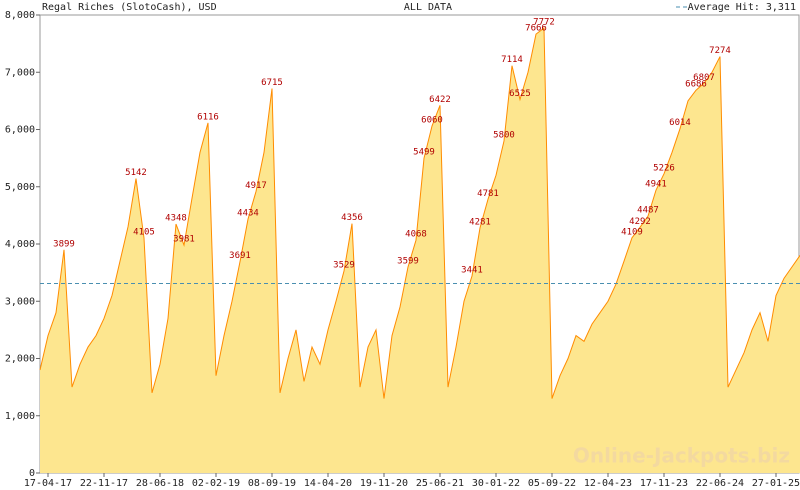  Describe the element at coordinates (480, 222) in the screenshot. I see `peak-label: 4281` at that location.